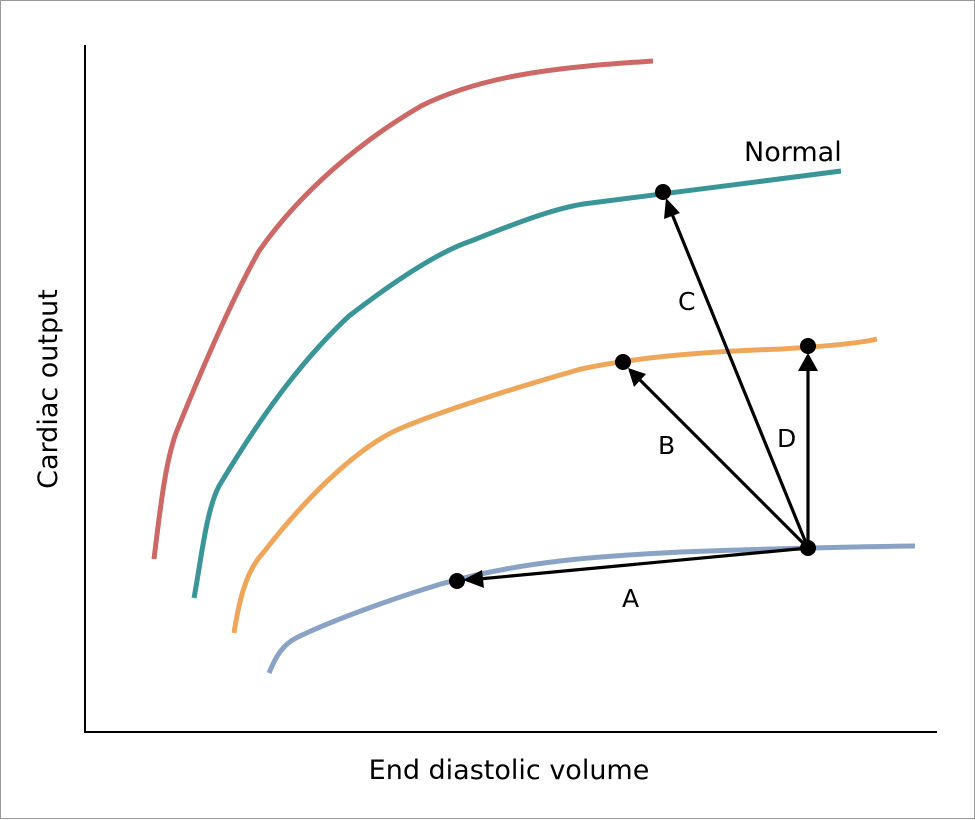 This screenshot has width=975, height=820. Describe the element at coordinates (623, 362) in the screenshot. I see `point-B-end` at that location.